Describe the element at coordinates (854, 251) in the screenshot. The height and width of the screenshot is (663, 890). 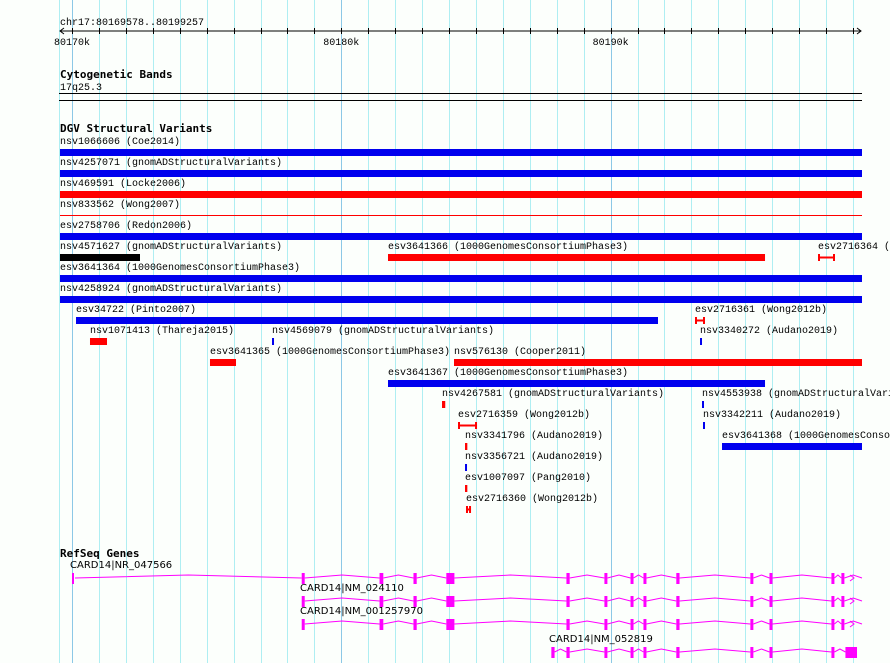
I see `variant-feature: esv2716364 (` at that location.